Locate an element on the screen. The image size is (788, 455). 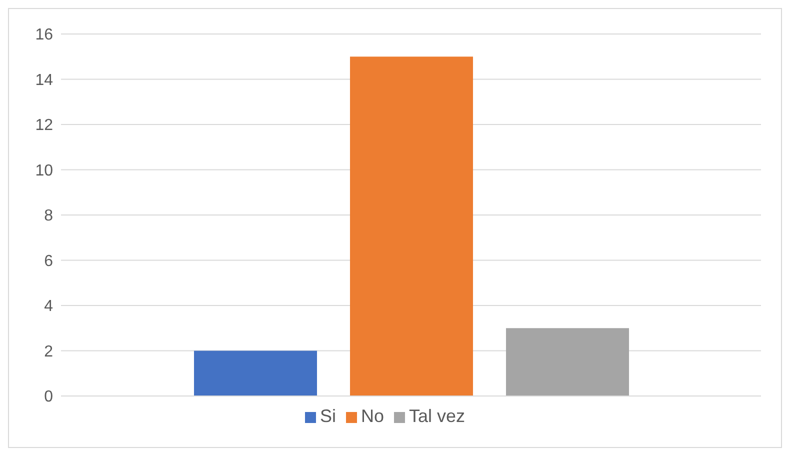
y-tick-label: 8 is located at coordinates (49, 216).